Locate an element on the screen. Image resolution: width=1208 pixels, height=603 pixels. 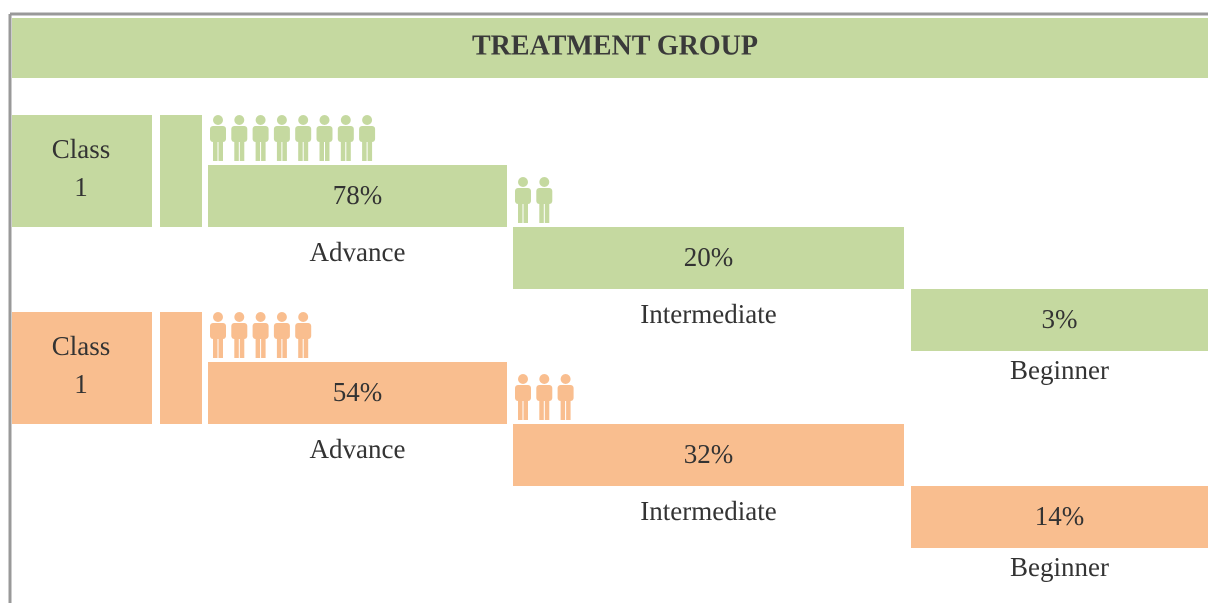
level-percent: 20% is located at coordinates (709, 257).